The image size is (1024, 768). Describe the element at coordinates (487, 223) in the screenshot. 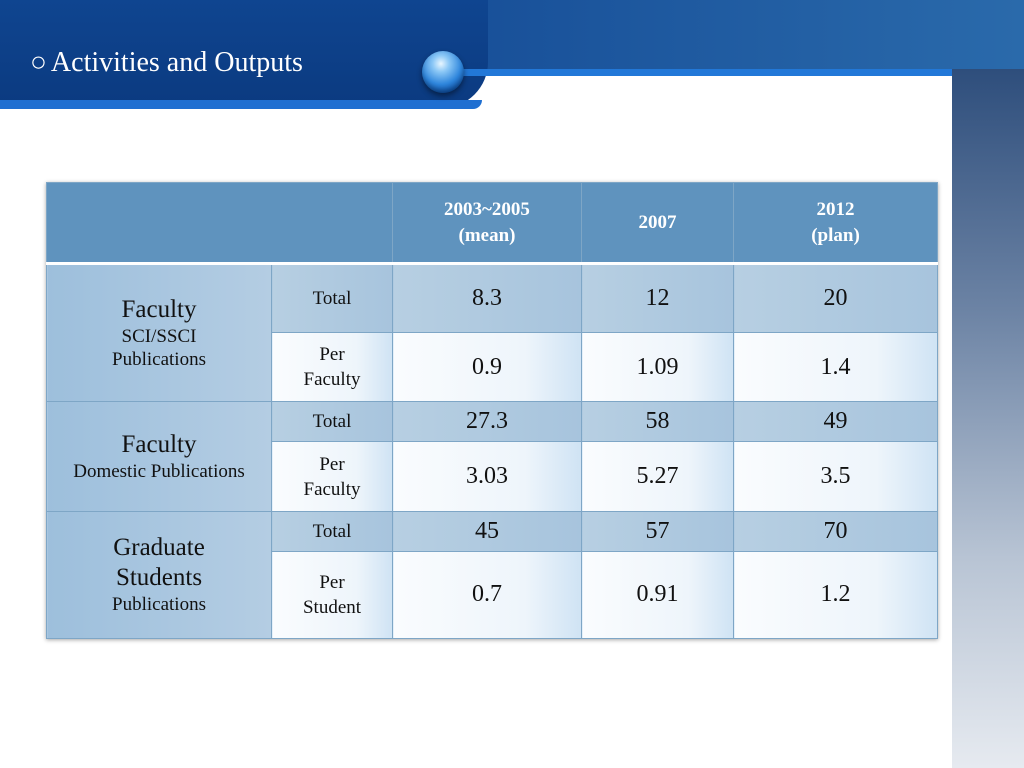

I see `header-cell-2003-2005: 2003~2005 (mean)` at that location.